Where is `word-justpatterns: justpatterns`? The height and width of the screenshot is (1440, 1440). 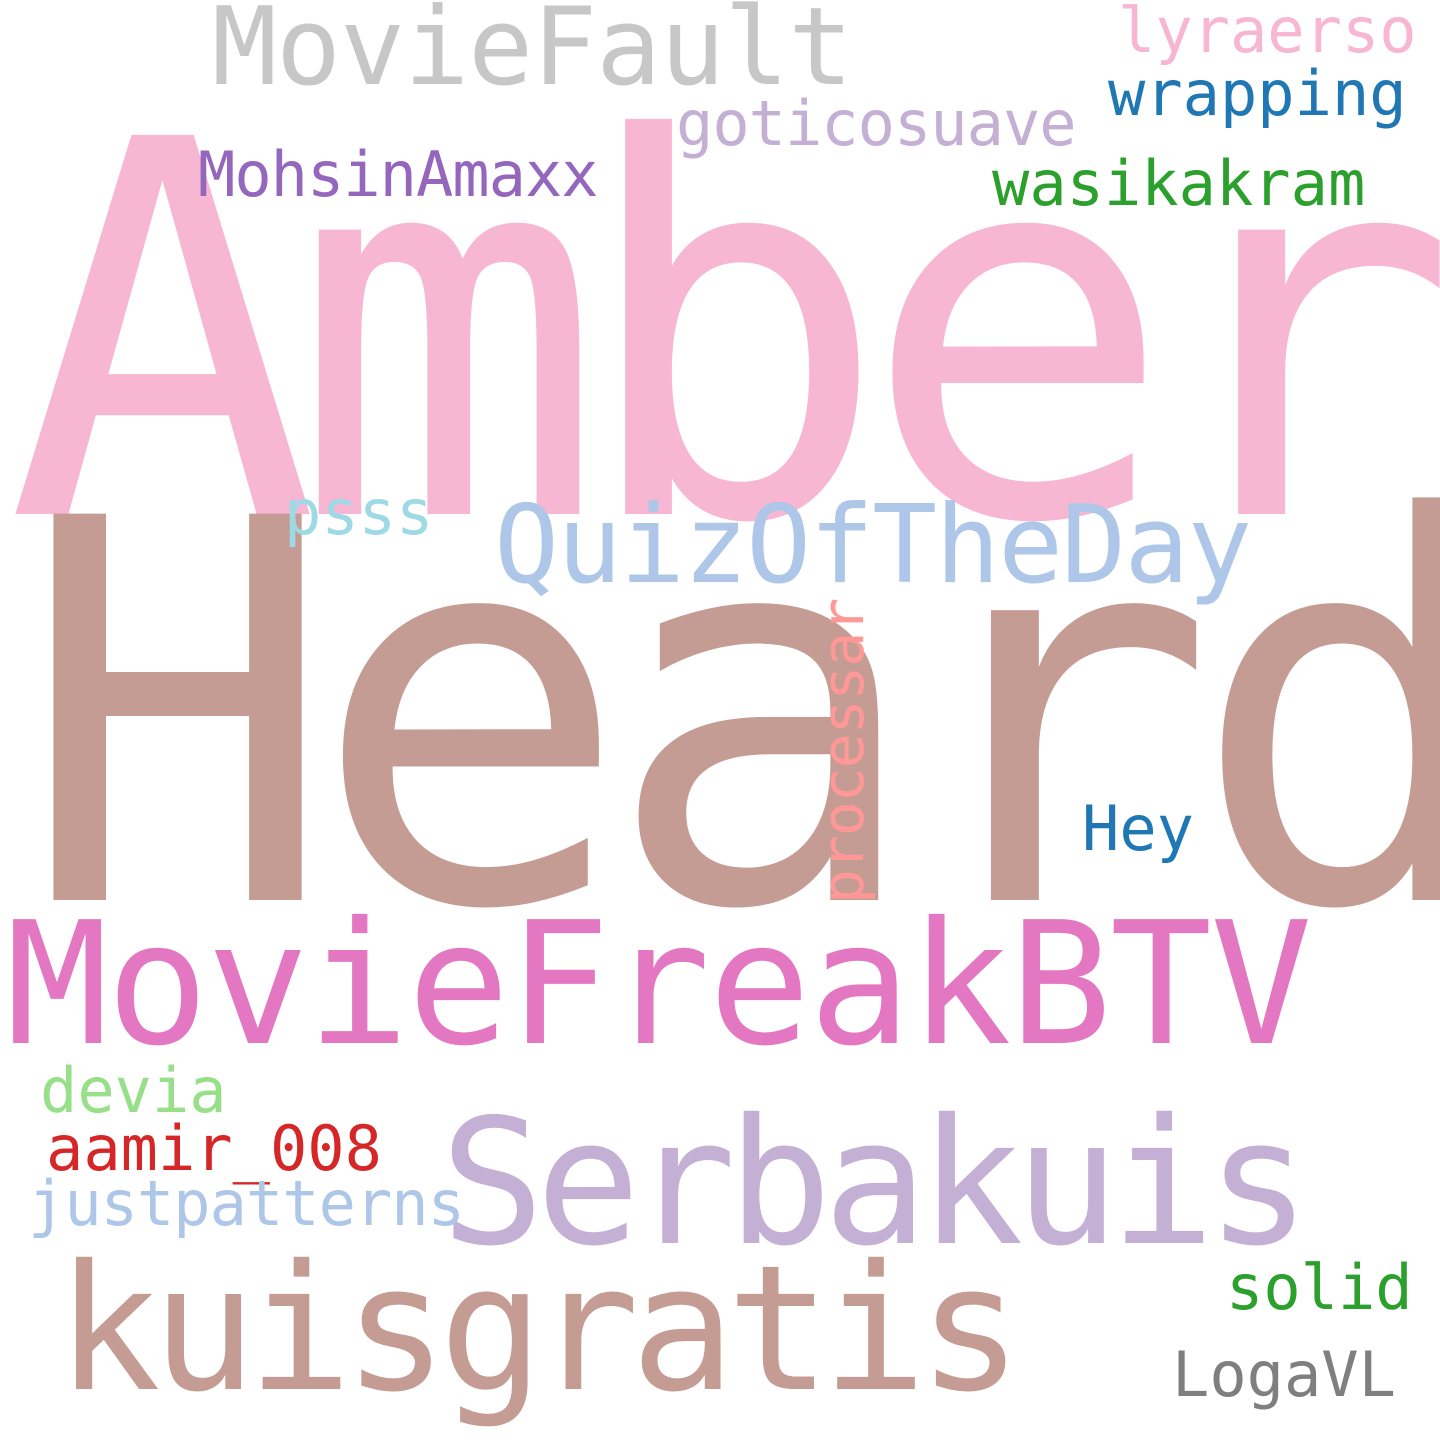 word-justpatterns: justpatterns is located at coordinates (246, 1203).